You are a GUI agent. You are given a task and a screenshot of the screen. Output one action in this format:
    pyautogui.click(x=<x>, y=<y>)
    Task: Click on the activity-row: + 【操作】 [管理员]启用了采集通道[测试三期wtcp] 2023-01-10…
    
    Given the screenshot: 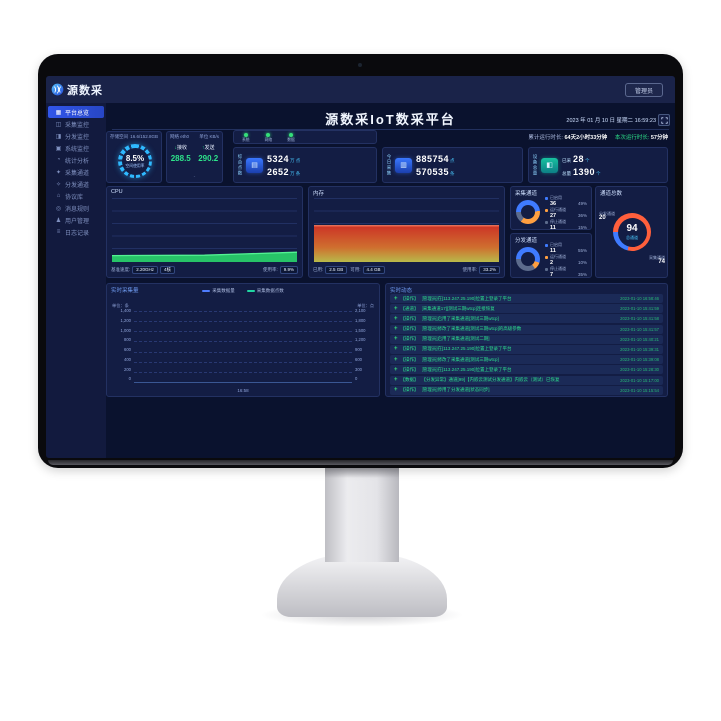 What is the action you would take?
    pyautogui.click(x=526, y=319)
    